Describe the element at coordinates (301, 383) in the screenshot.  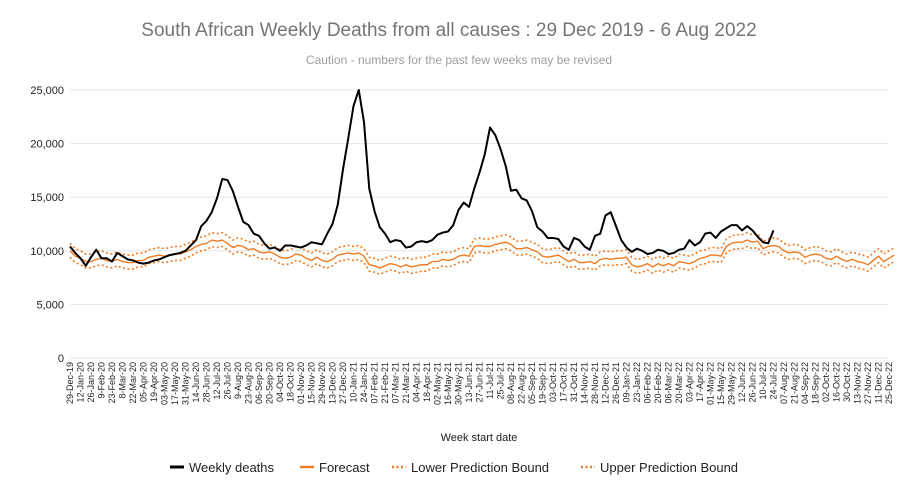
I see `x-tick-label: 01-Nov-20` at that location.